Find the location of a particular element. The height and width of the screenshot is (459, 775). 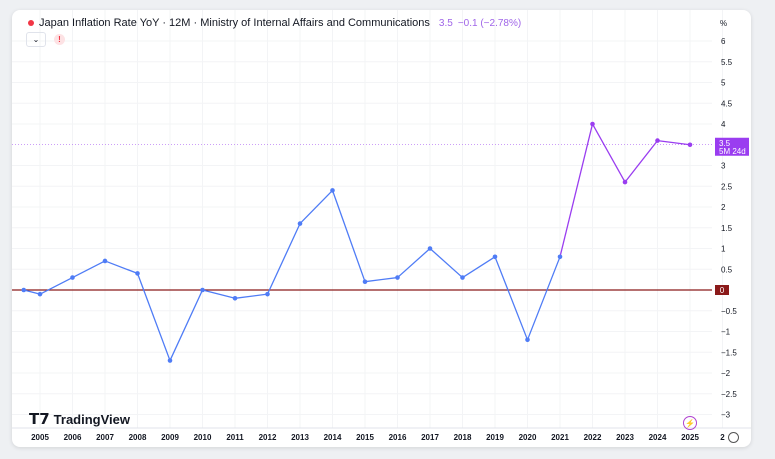

y-tick-label: 5 is located at coordinates (723, 83).